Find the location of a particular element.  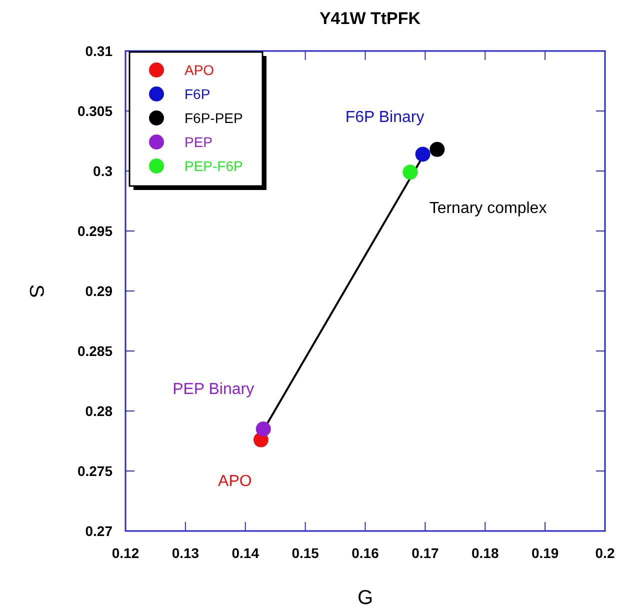

y-tick-label: 0.31 is located at coordinates (99, 51).